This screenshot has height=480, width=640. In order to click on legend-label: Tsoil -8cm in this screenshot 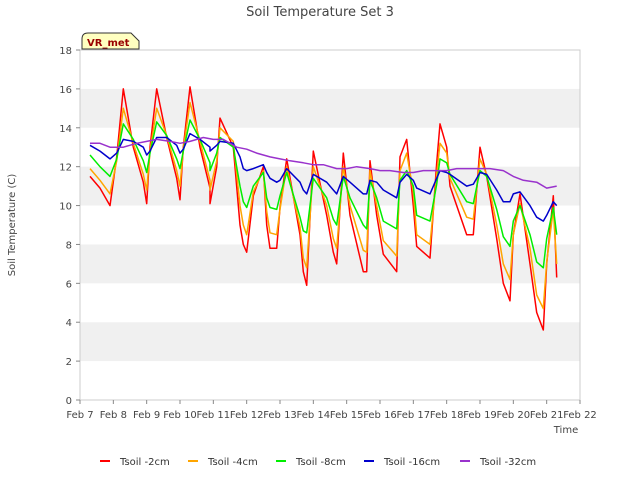, I will do `click(320, 462)`.